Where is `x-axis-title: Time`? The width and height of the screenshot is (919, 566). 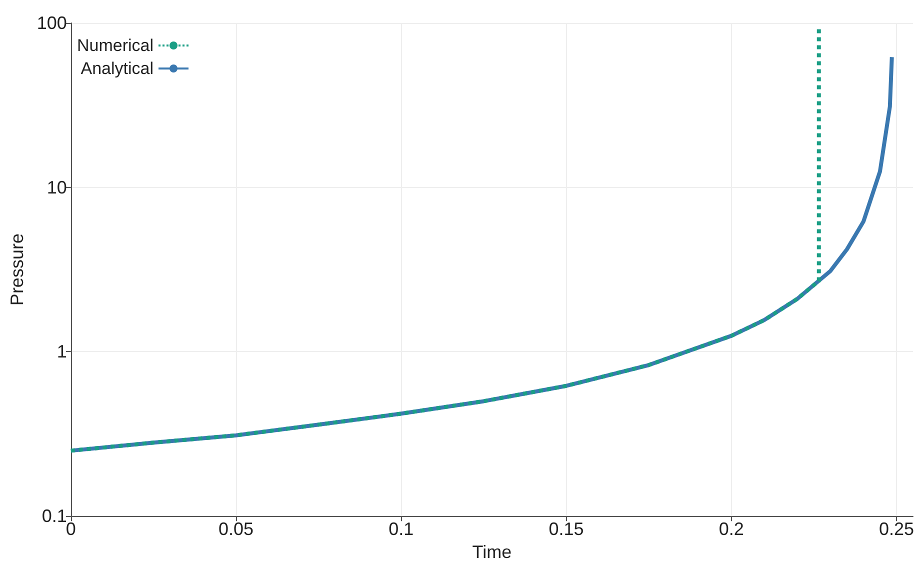
x-axis-title: Time is located at coordinates (492, 552).